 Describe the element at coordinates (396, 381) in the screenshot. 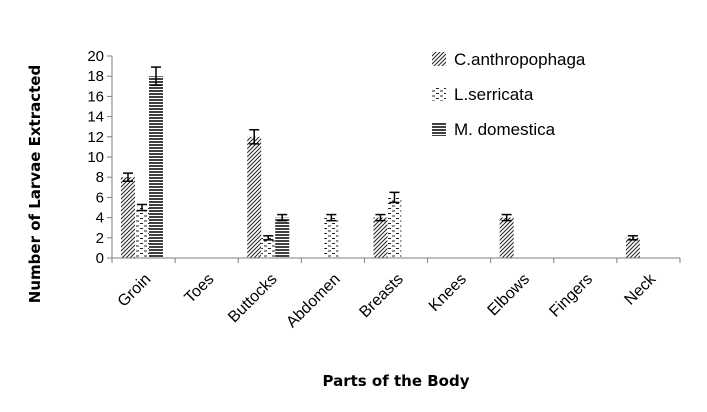

I see `x-axis-title: Parts of the Body` at that location.